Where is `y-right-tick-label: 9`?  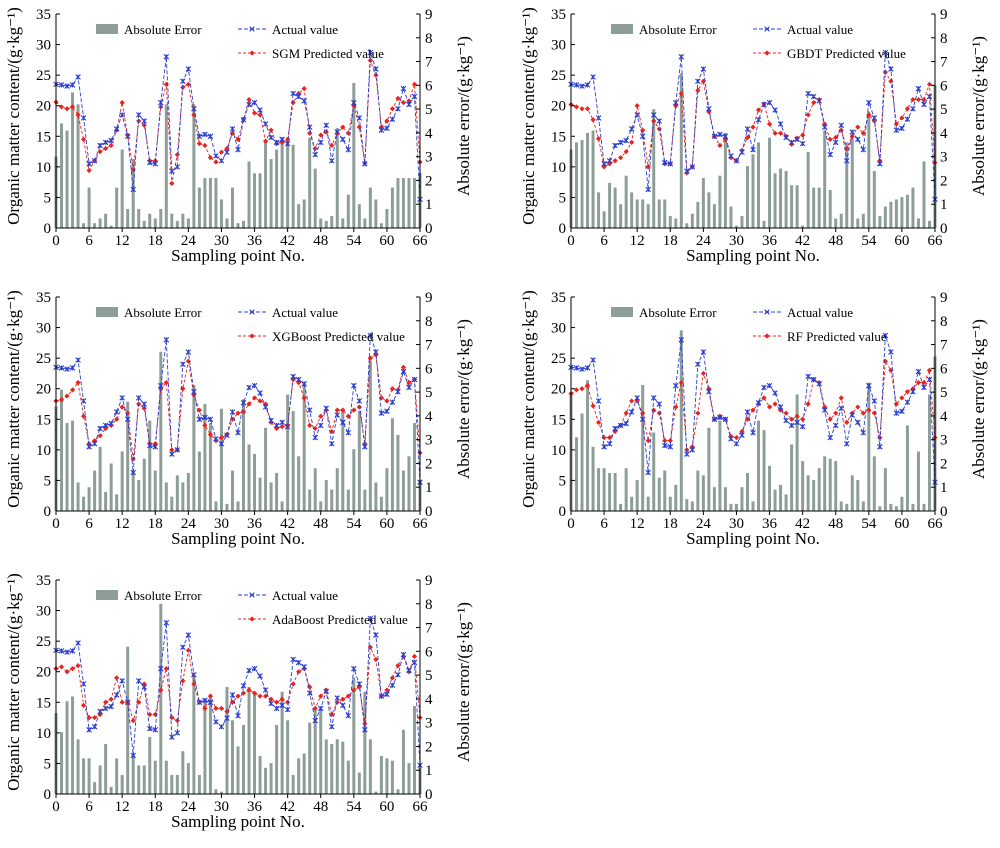
y-right-tick-label: 9 is located at coordinates (944, 298).